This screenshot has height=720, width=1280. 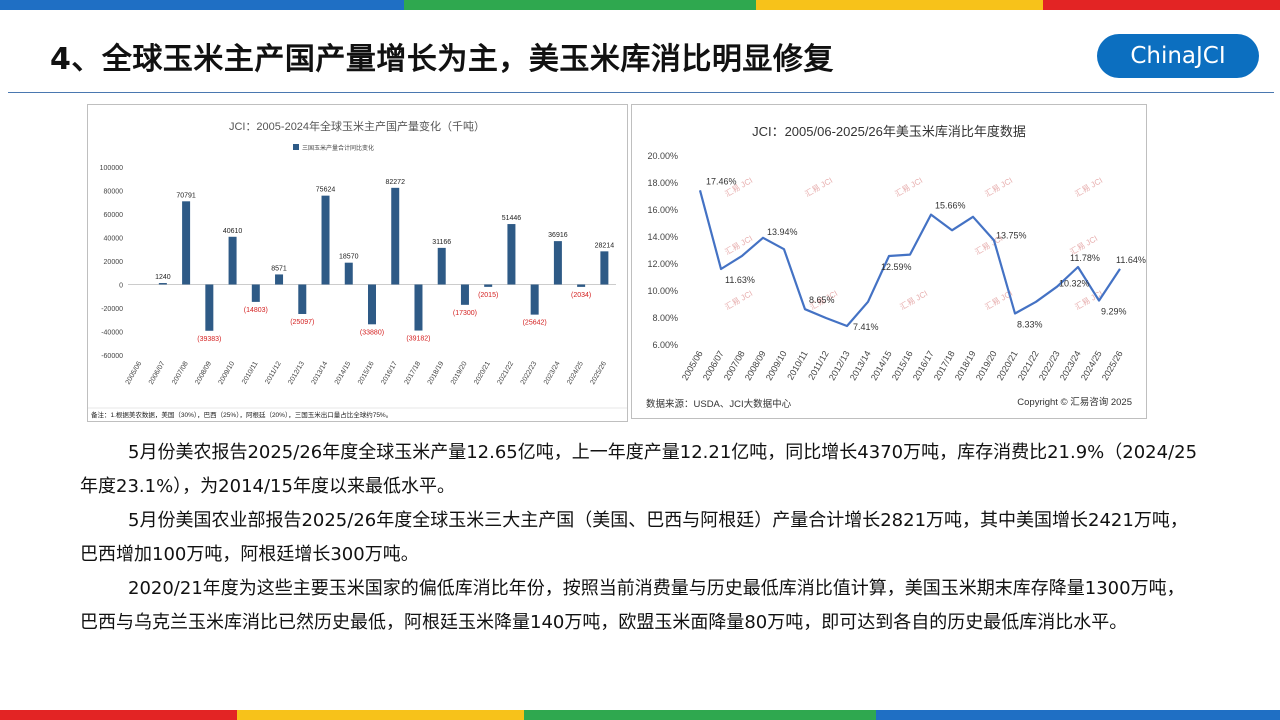 What do you see at coordinates (535, 323) in the screenshot?
I see `bar-data-label: (25642)` at bounding box center [535, 323].